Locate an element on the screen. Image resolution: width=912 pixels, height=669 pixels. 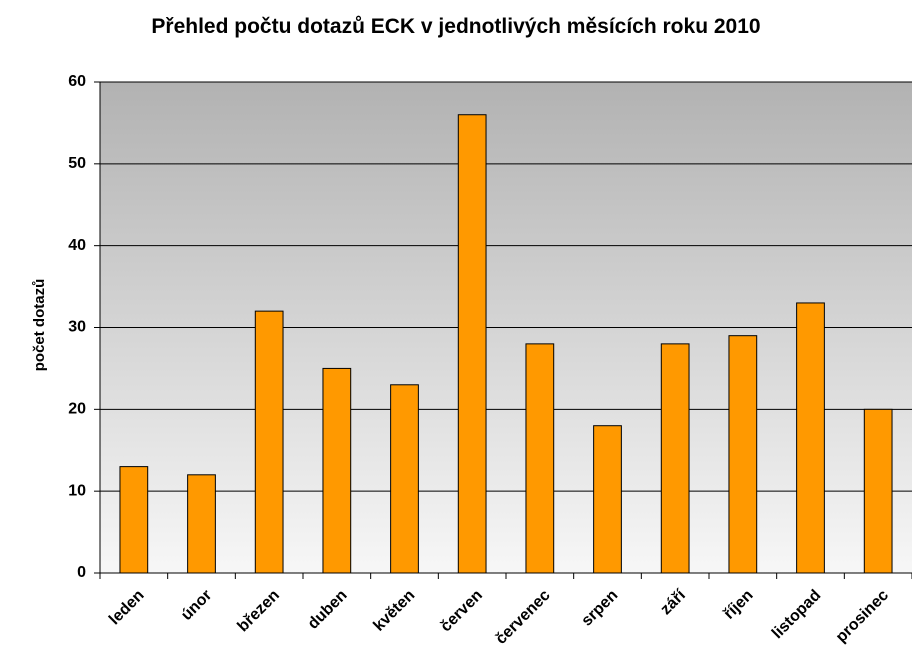
y-tick-label: 50 is located at coordinates (77, 163).